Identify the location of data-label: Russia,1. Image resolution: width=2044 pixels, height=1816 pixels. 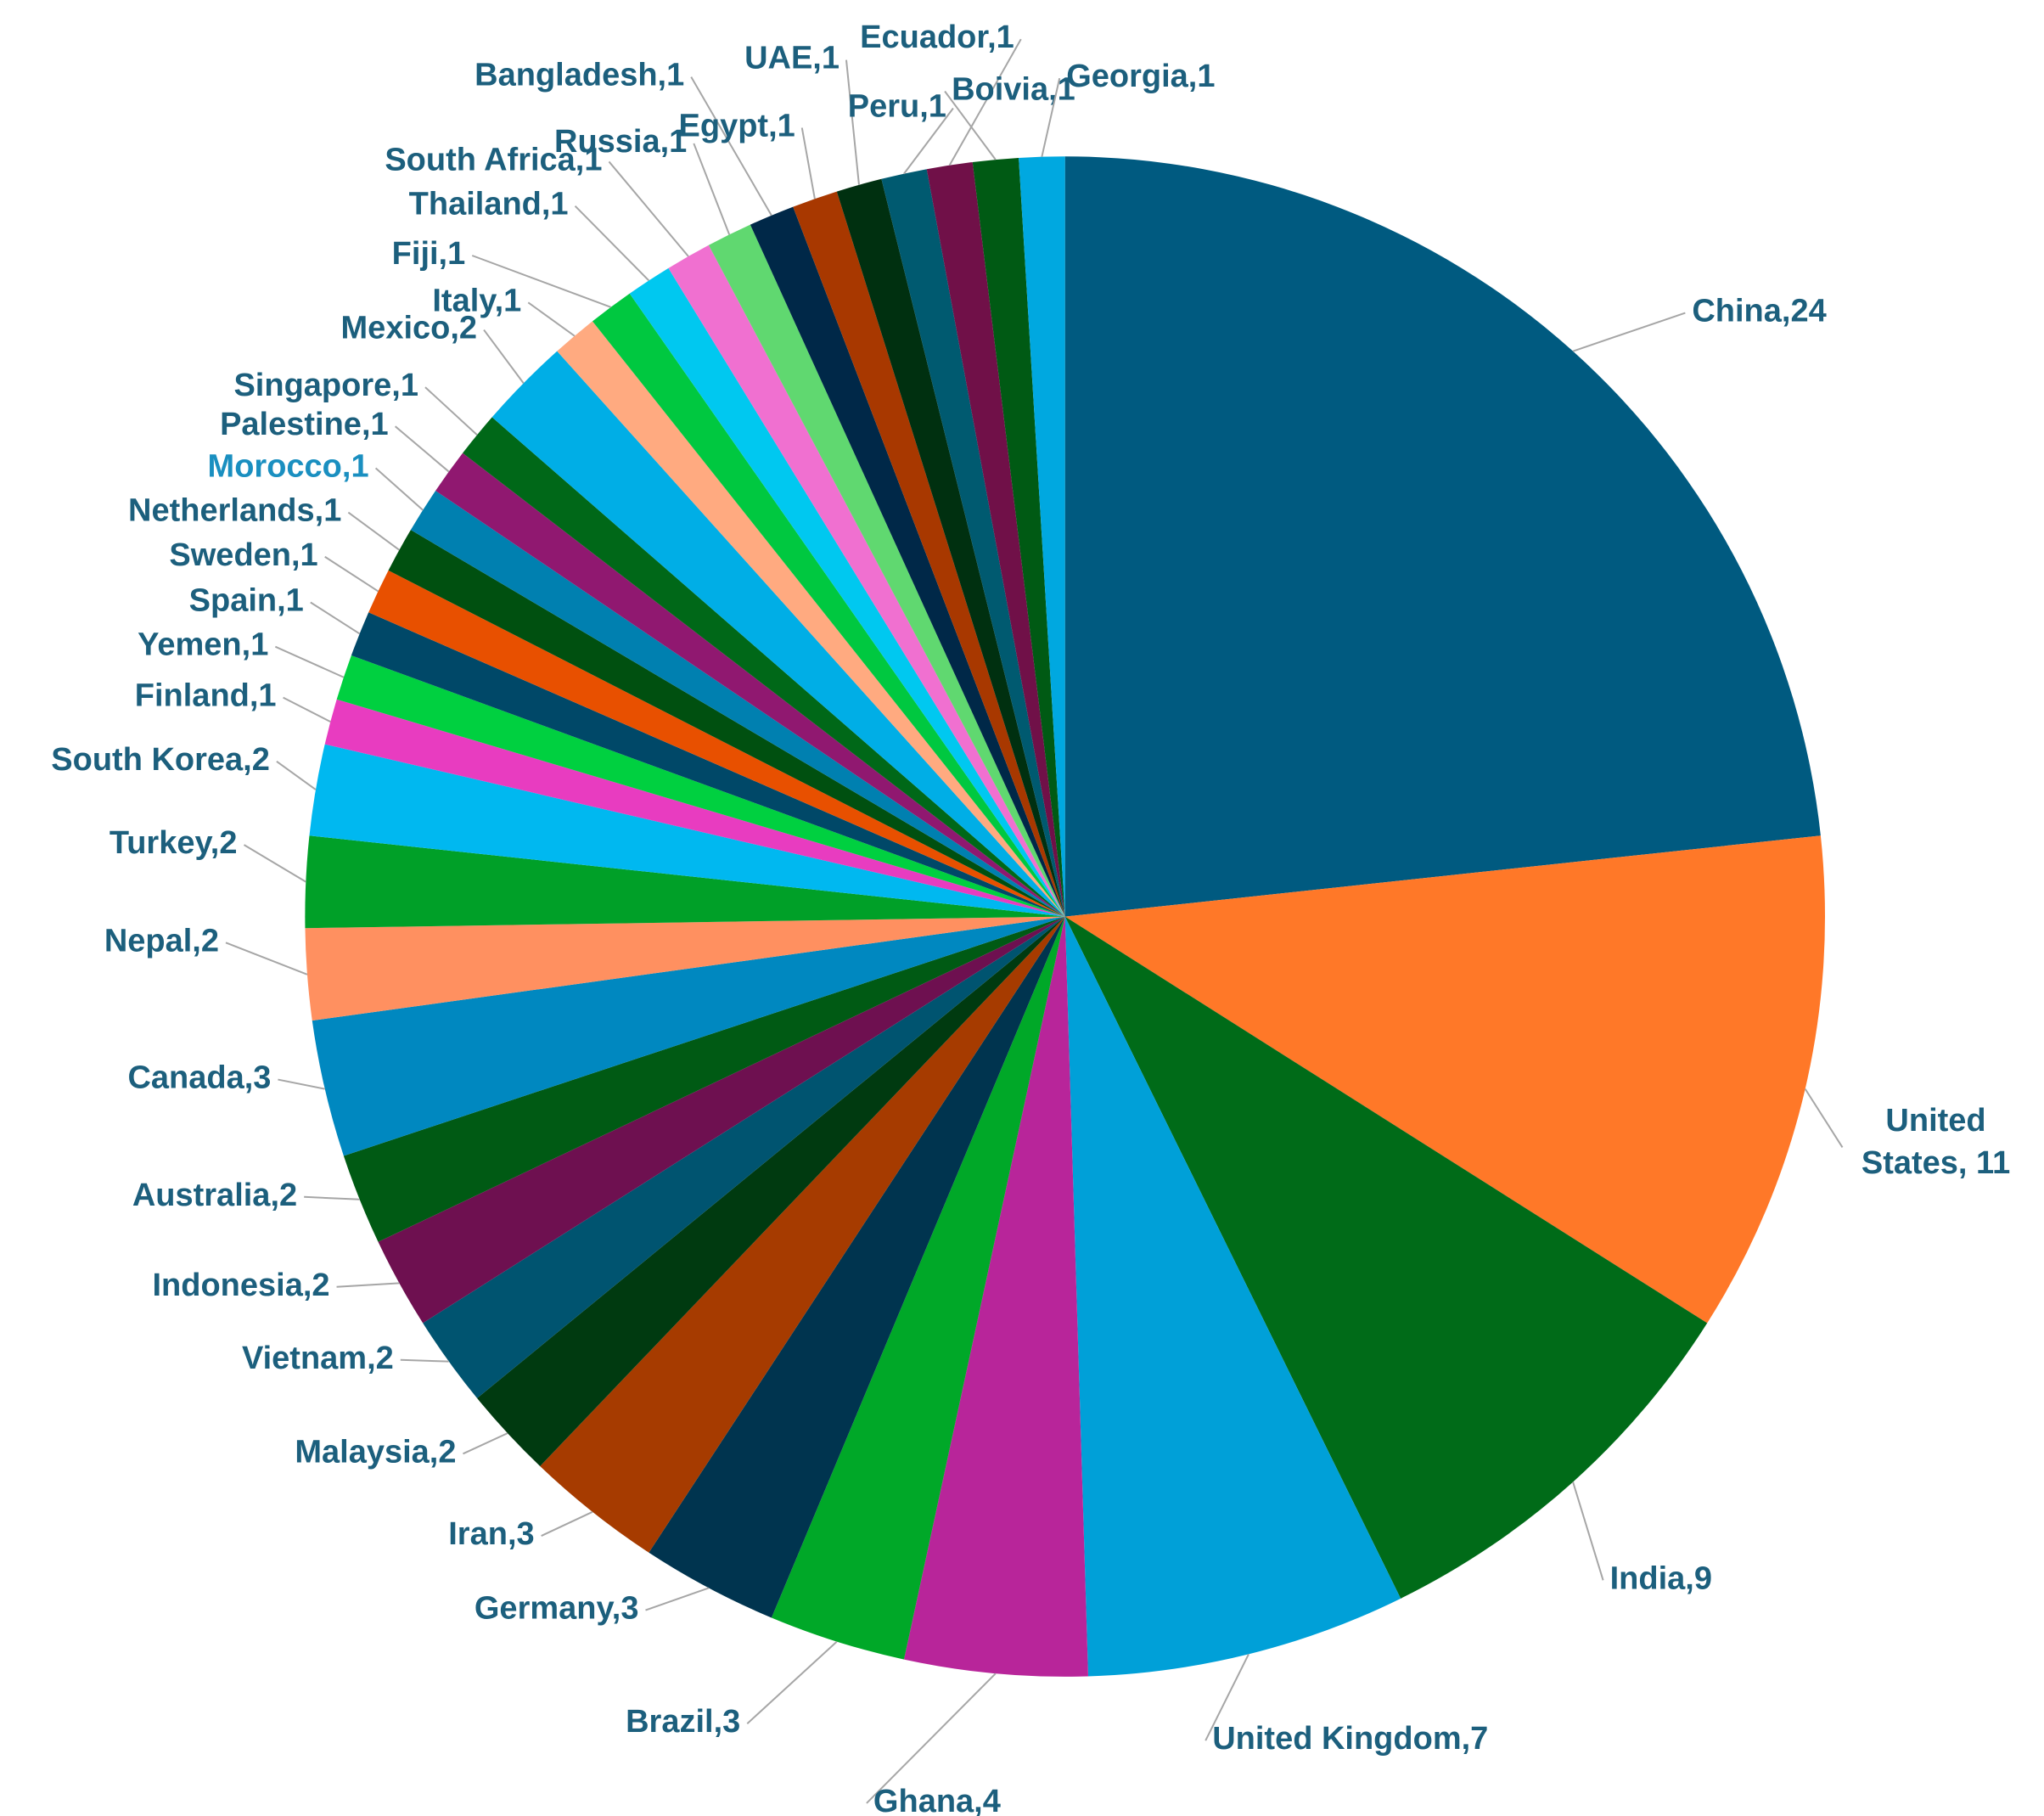
(620, 142).